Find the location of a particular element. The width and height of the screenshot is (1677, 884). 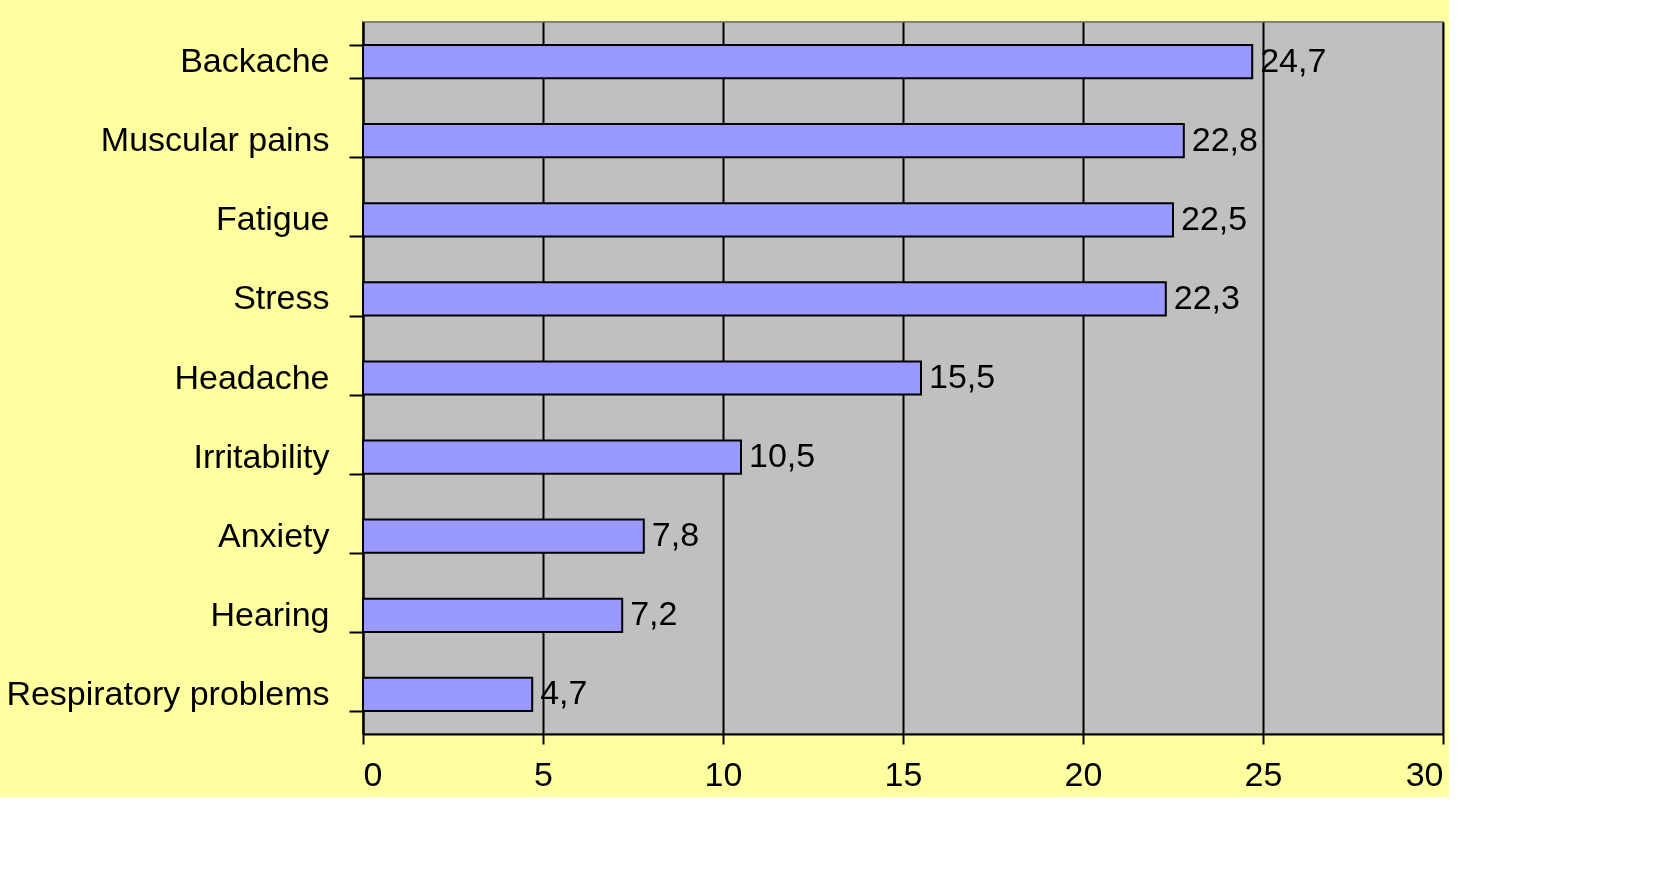

x-tick-label: 0 is located at coordinates (373, 773).